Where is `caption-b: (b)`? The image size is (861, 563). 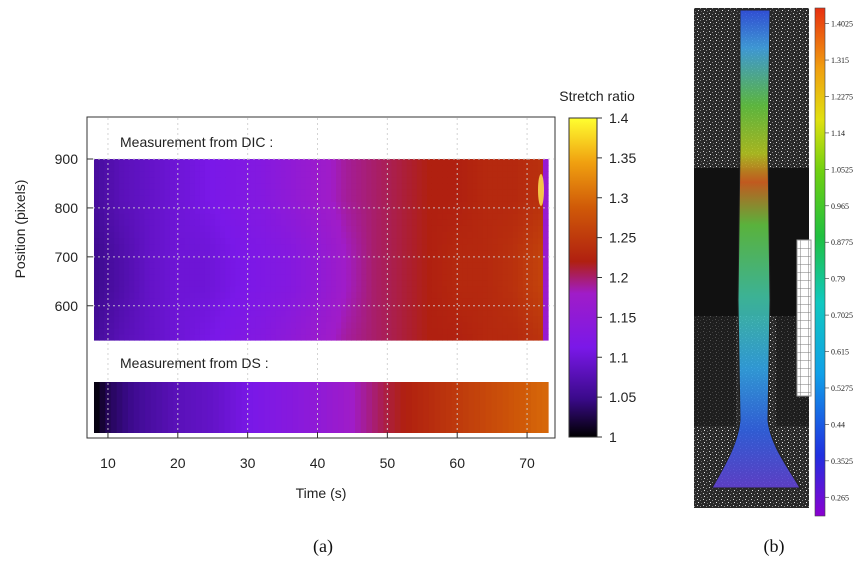
caption-b: (b) is located at coordinates (774, 546).